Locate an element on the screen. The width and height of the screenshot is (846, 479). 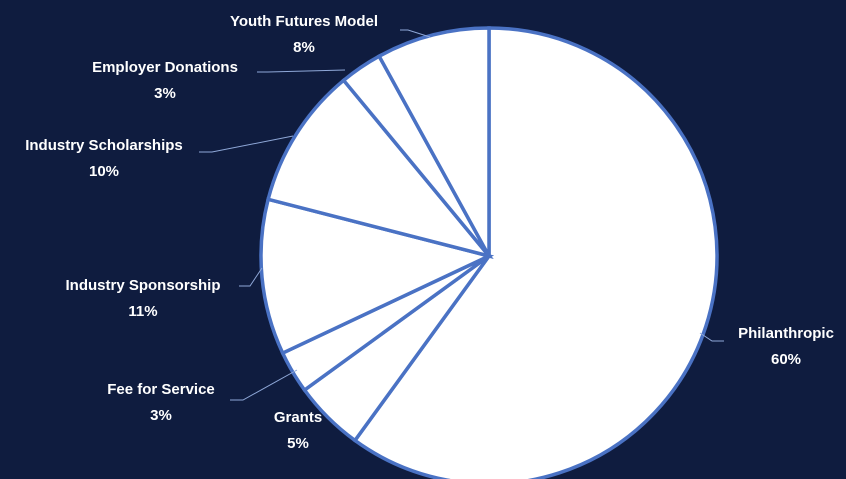
leader-line-employer-donations is located at coordinates (301, 71).